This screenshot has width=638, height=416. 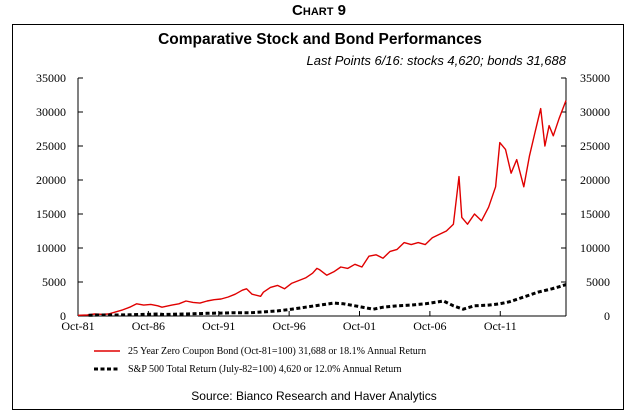 What do you see at coordinates (77, 326) in the screenshot?
I see `x-tick-label: Oct-81` at bounding box center [77, 326].